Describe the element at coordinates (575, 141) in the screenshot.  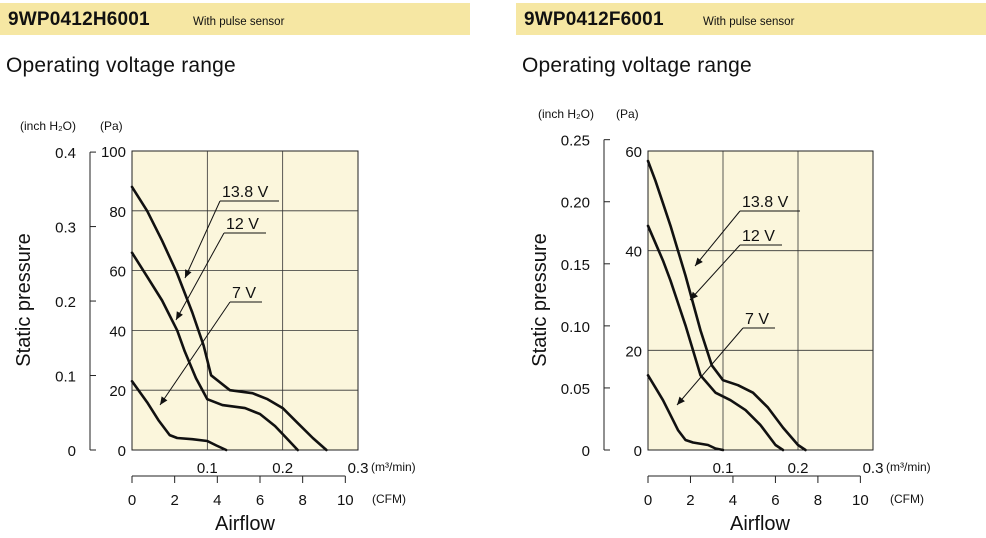
I see `inch-tick-label: 0.25` at that location.